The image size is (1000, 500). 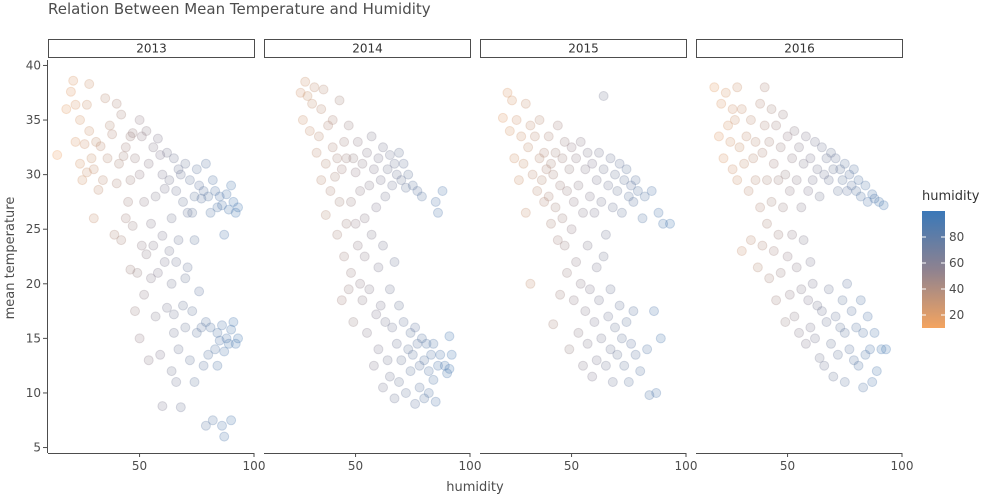 What do you see at coordinates (956, 315) in the screenshot?
I see `legend-tick-label: 20` at bounding box center [956, 315].